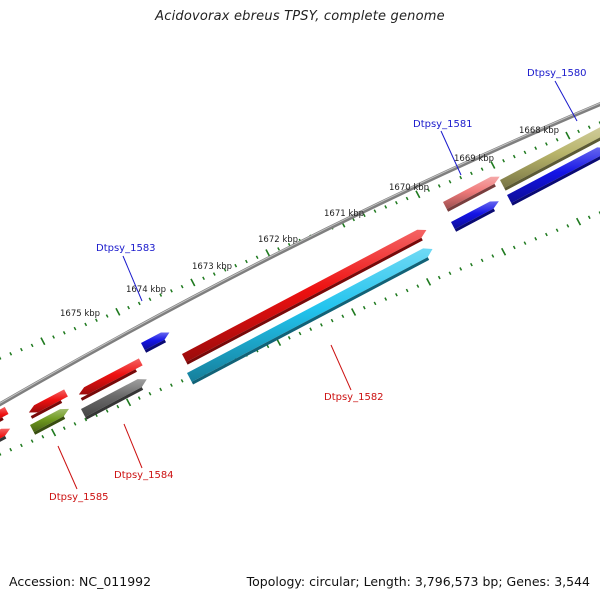  I want to click on gene-plus-blue-right, so click(553, 176).